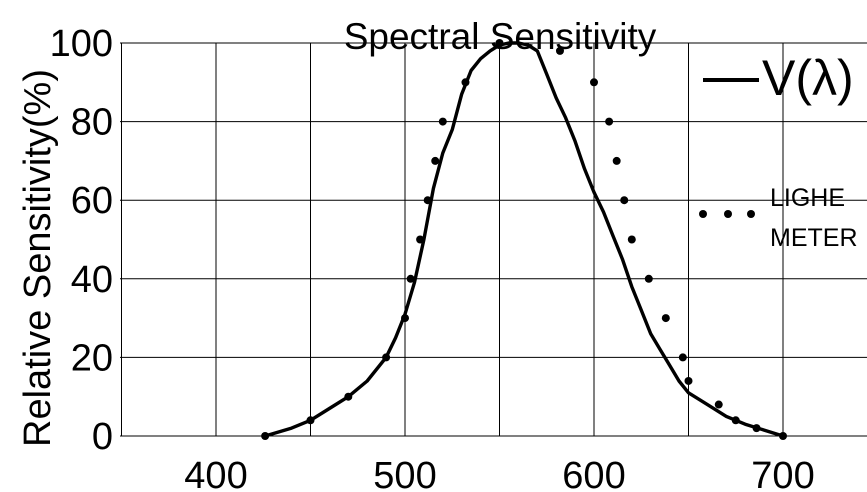 This screenshot has height=492, width=867. I want to click on legend-label-light-meter: LIGHE, so click(807, 198).